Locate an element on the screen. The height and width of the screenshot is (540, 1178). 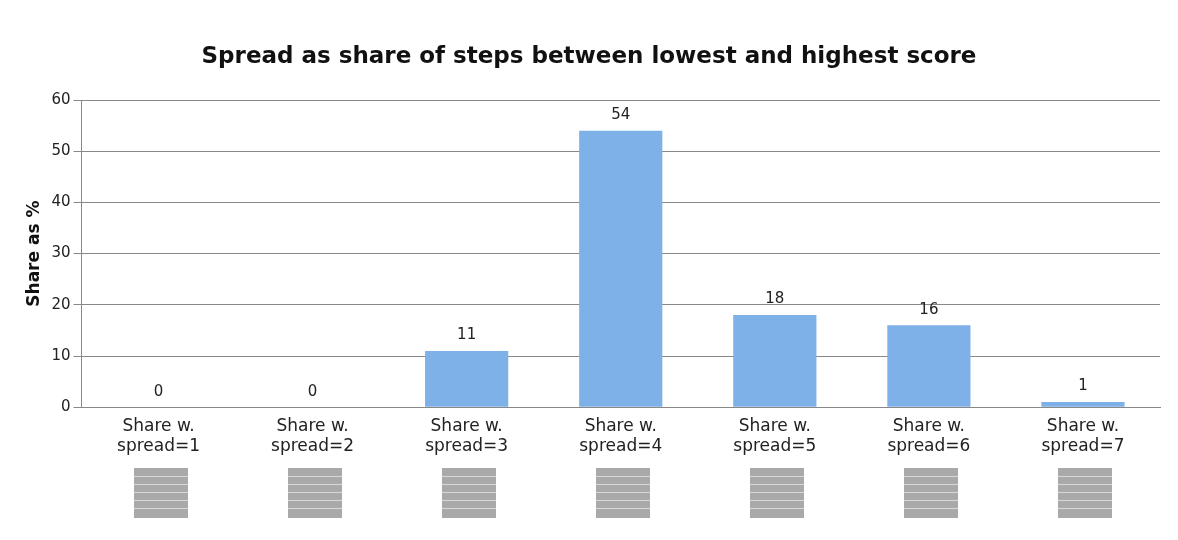
x-tick-label: Share w. spread=5 is located at coordinates (775, 435).